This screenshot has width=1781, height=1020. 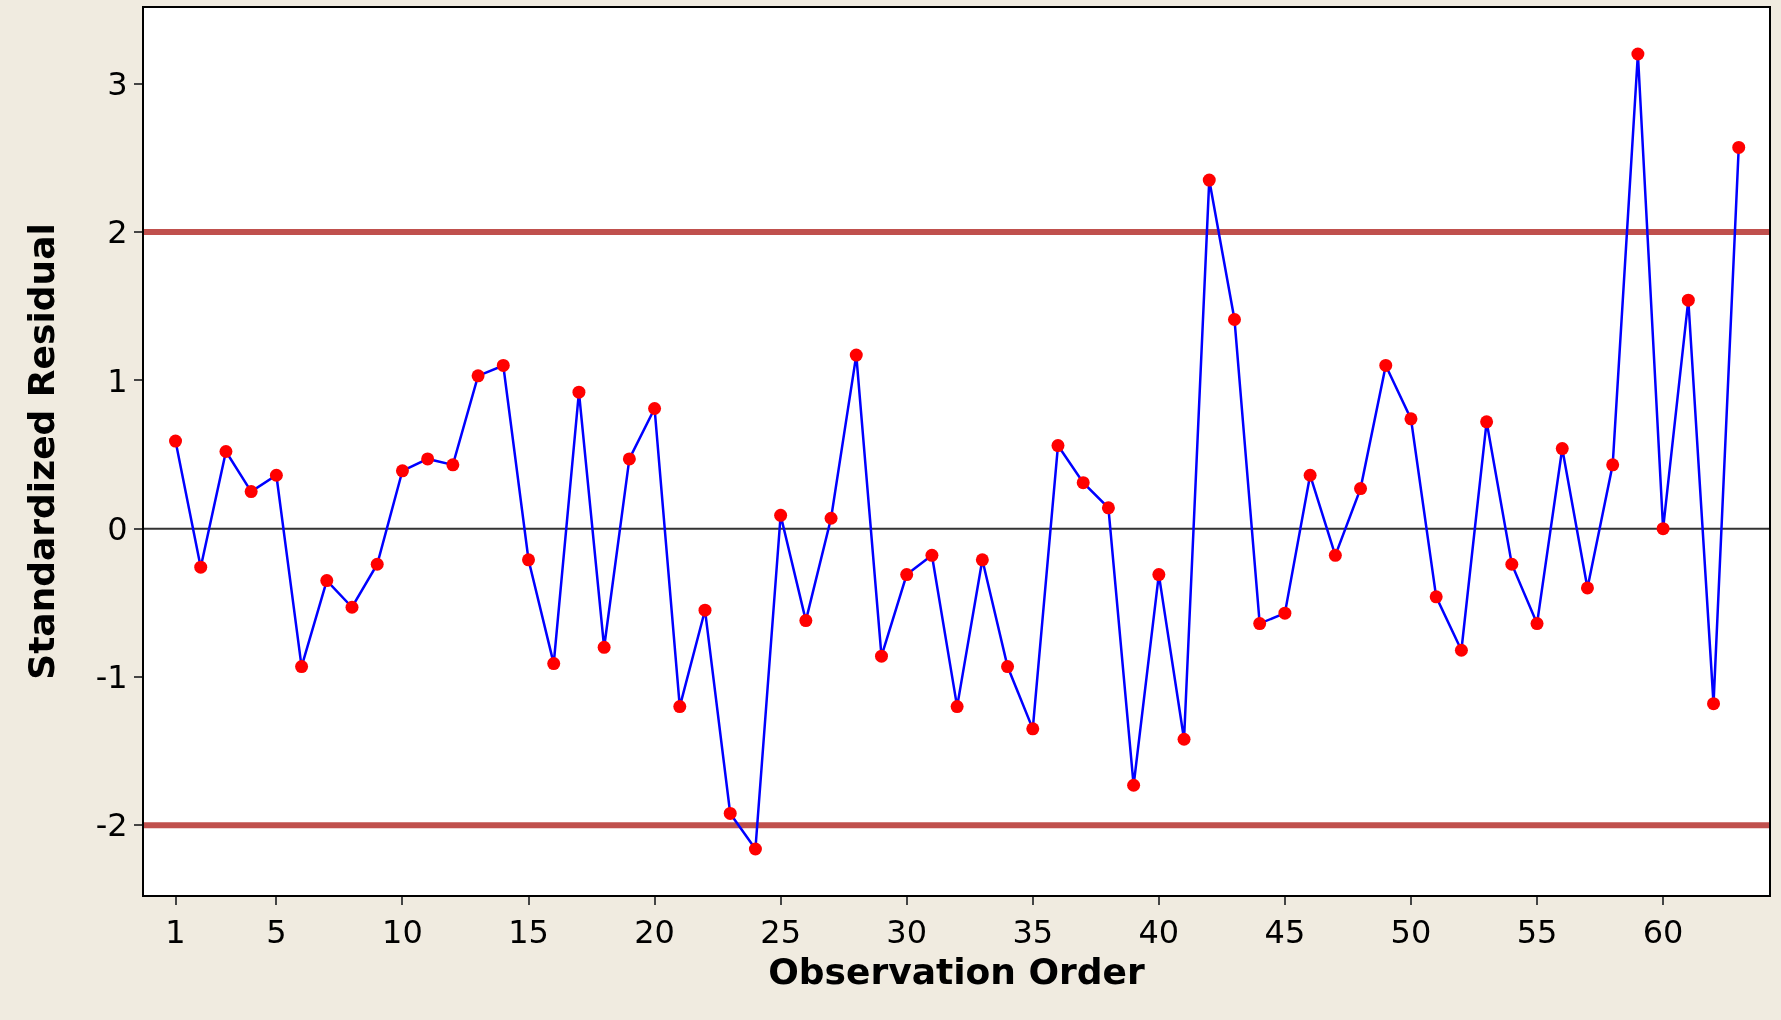 I want to click on y-tick-label: -1, so click(x=111, y=677).